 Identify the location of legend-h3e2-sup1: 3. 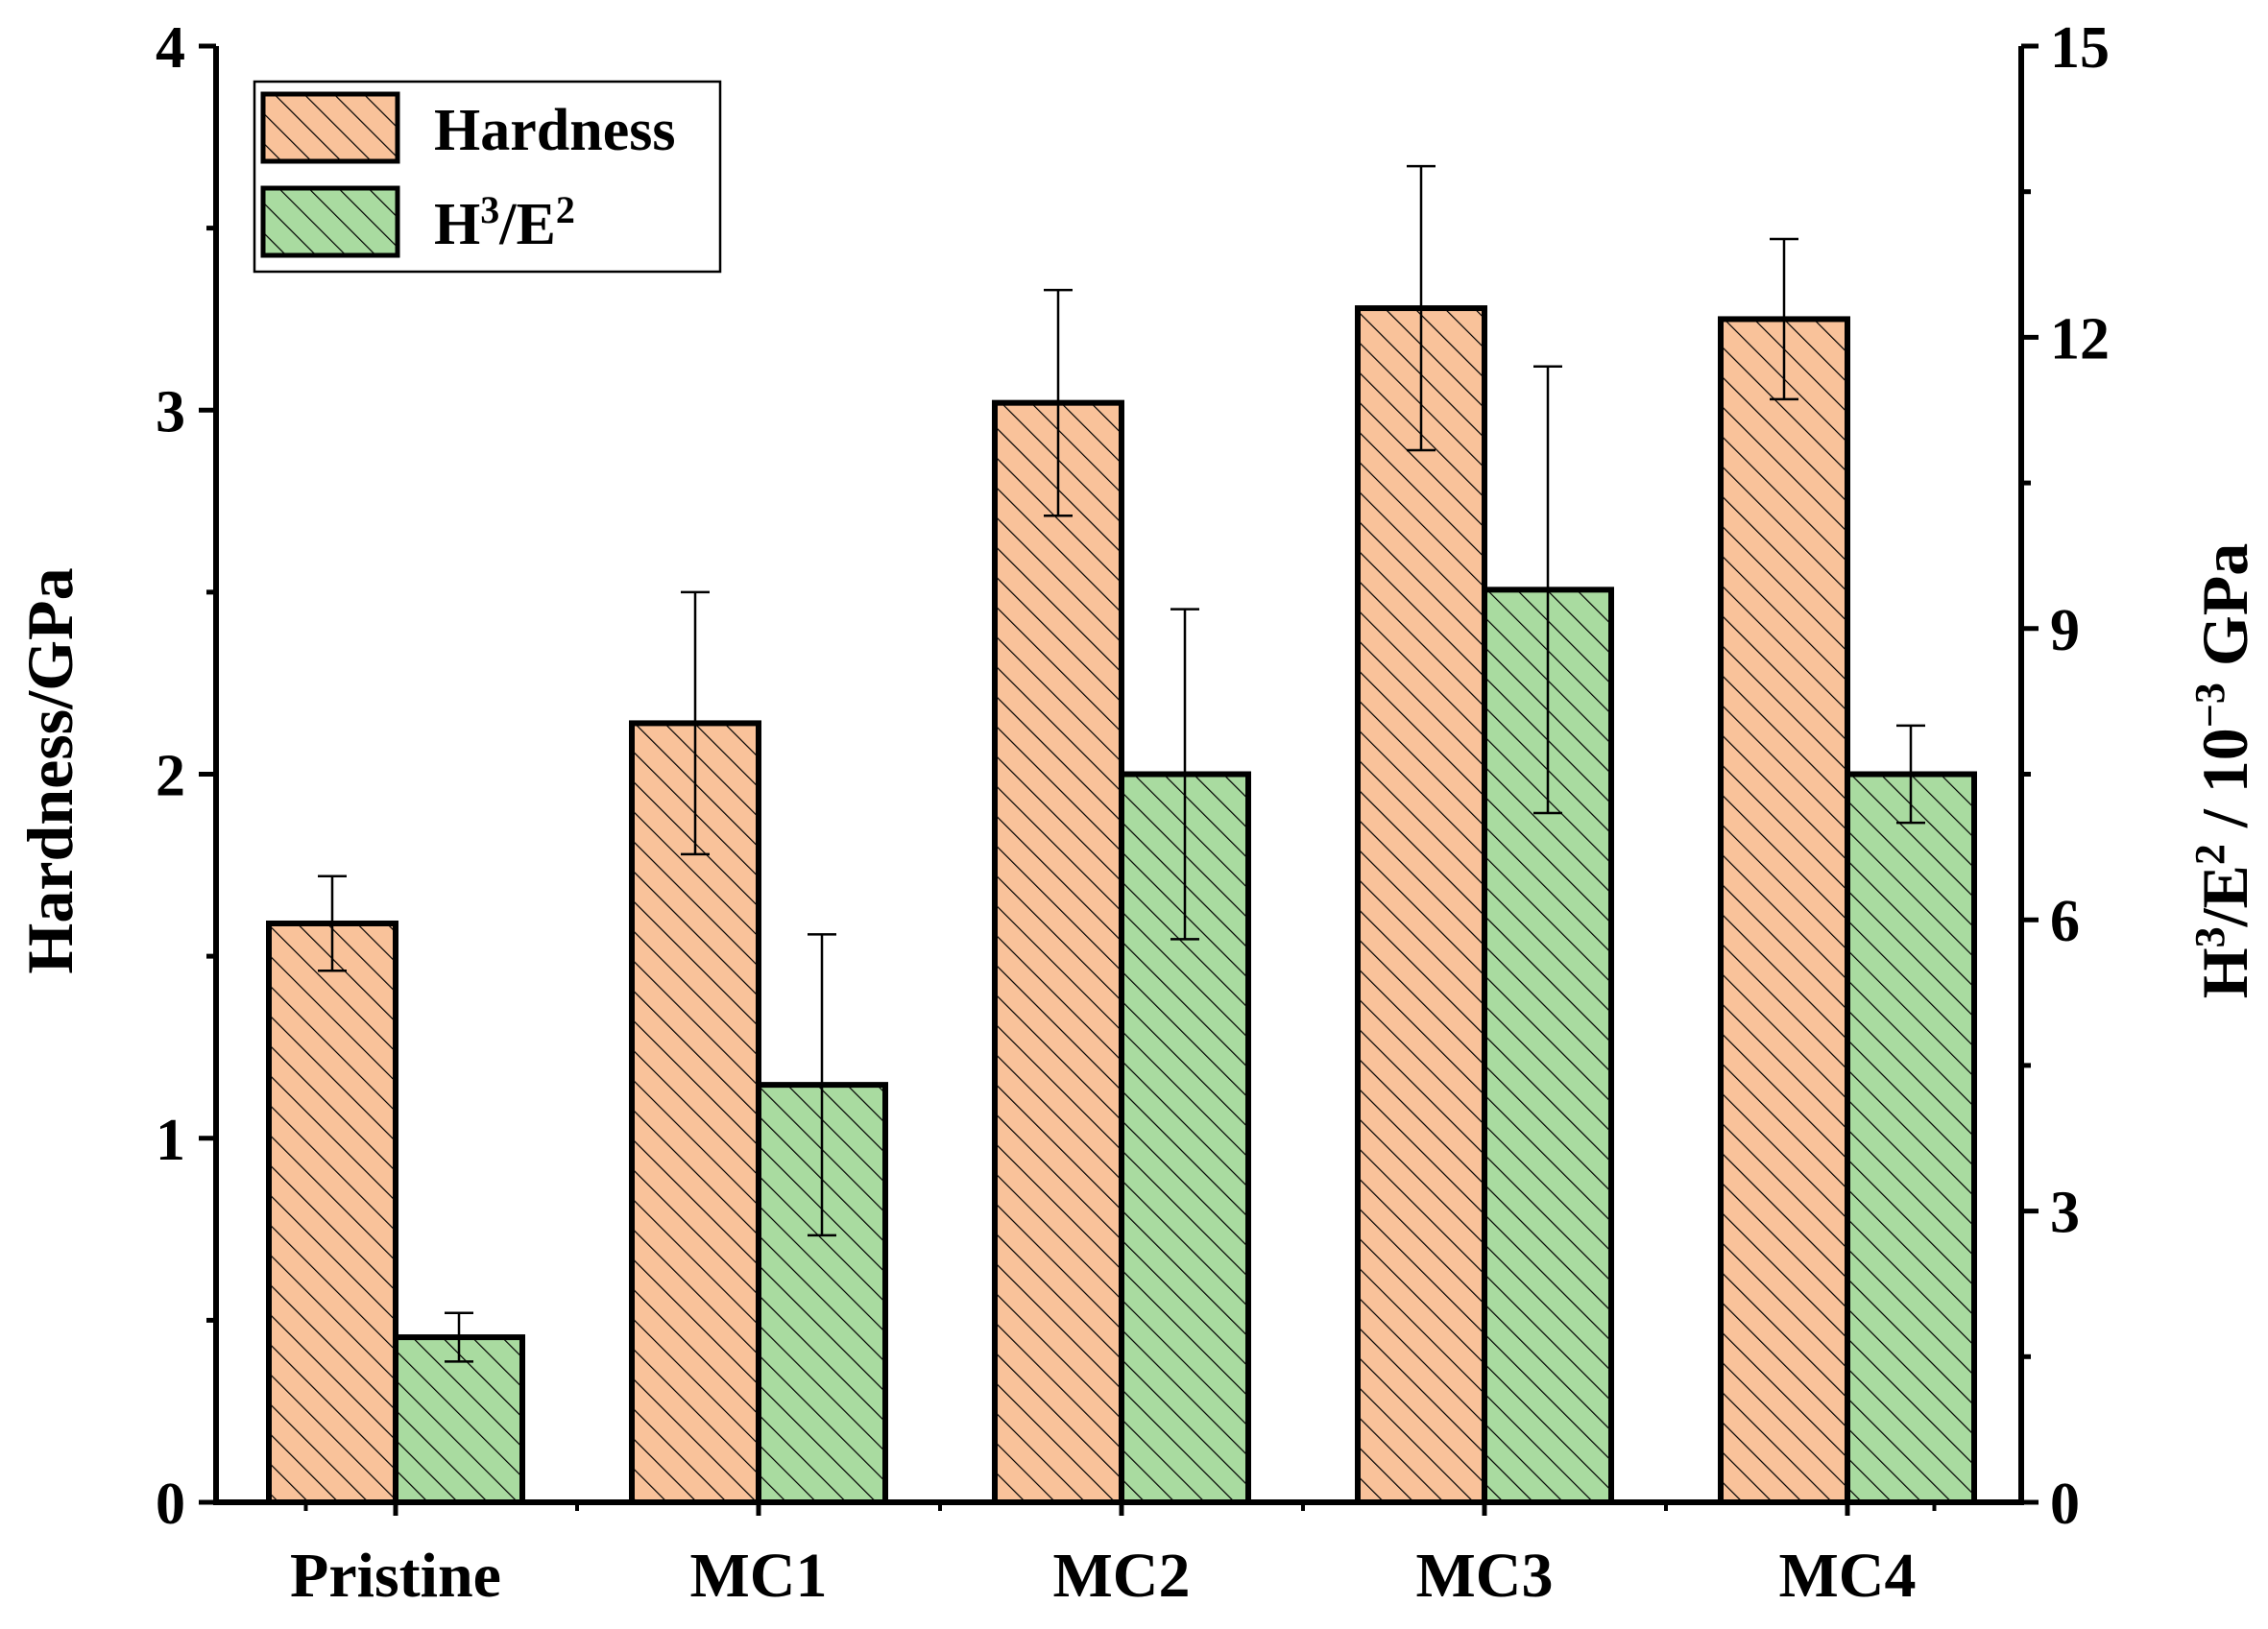
(489, 209).